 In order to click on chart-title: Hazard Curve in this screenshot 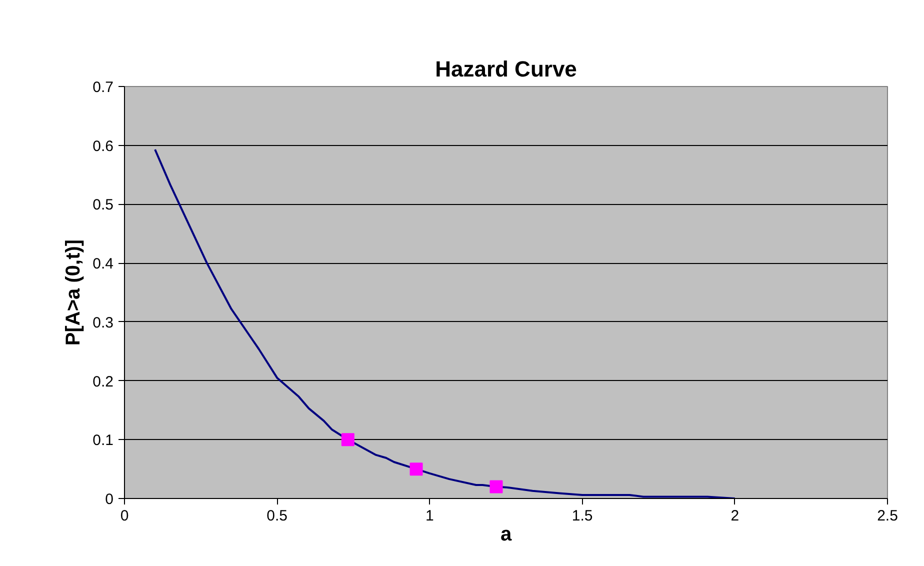, I will do `click(506, 69)`.